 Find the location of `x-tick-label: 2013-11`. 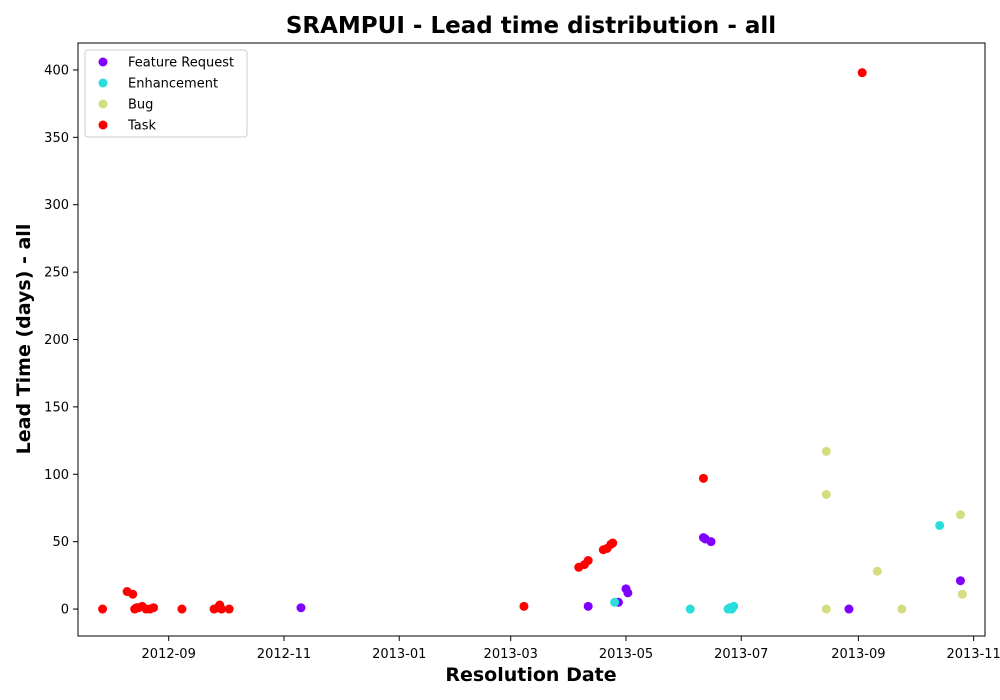

x-tick-label: 2013-11 is located at coordinates (973, 654).